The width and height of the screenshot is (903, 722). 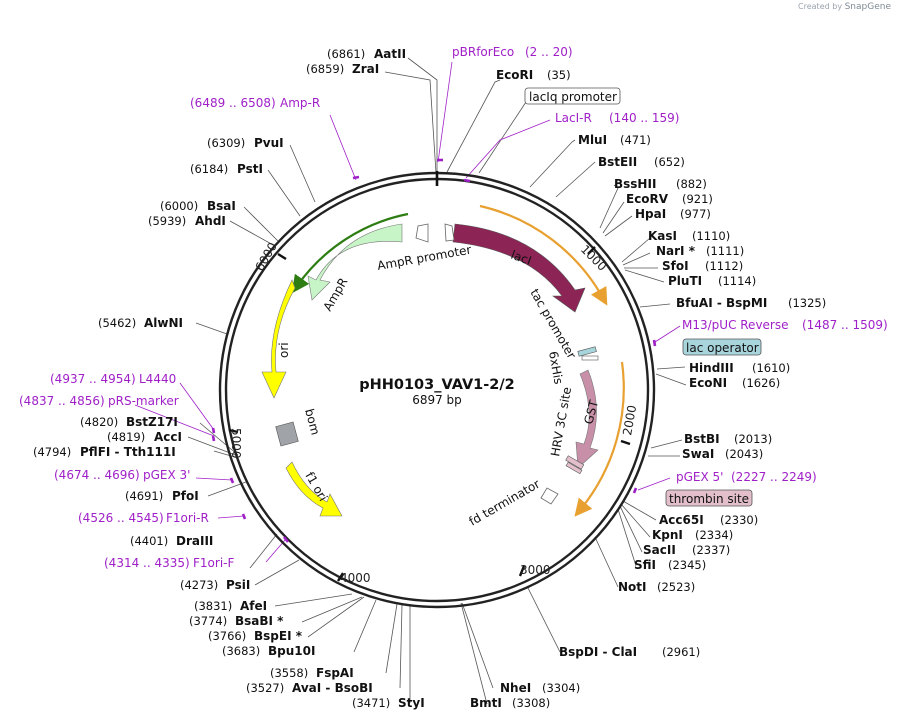 What do you see at coordinates (227, 636) in the screenshot?
I see `enzyme-pos: (3766)` at bounding box center [227, 636].